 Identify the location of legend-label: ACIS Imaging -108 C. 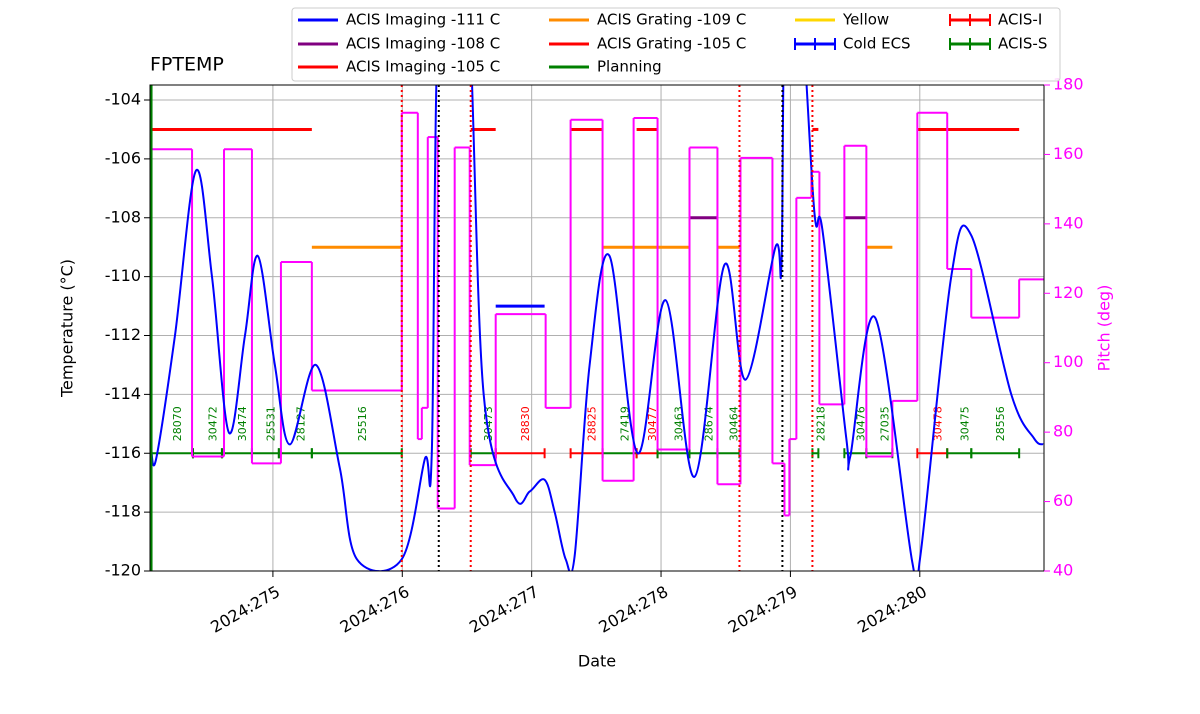
(423, 44).